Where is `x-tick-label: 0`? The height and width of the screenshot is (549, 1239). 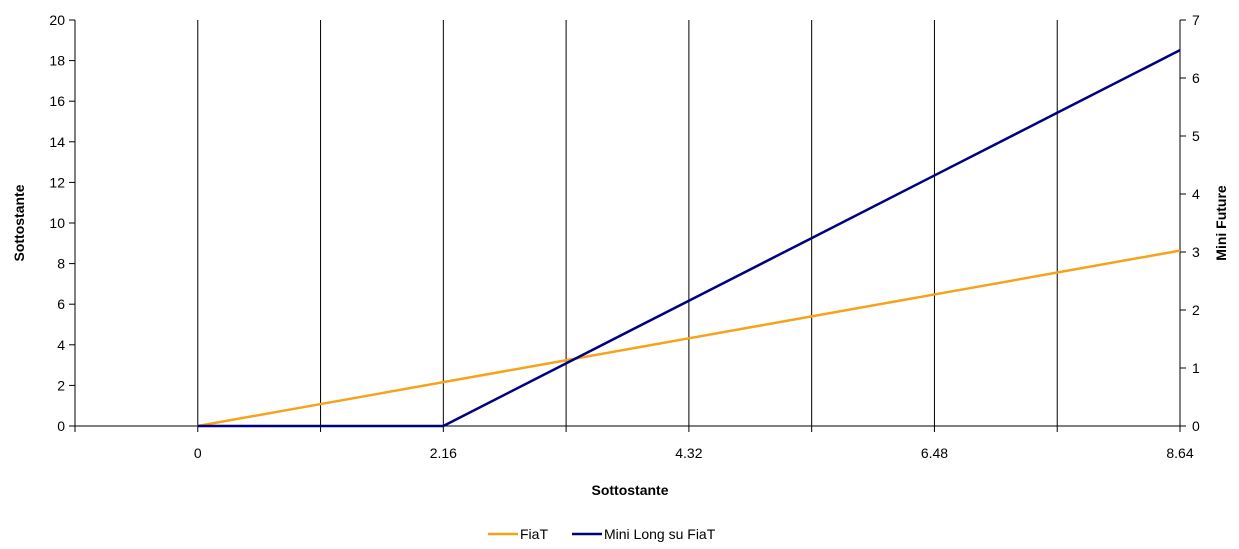
x-tick-label: 0 is located at coordinates (198, 453).